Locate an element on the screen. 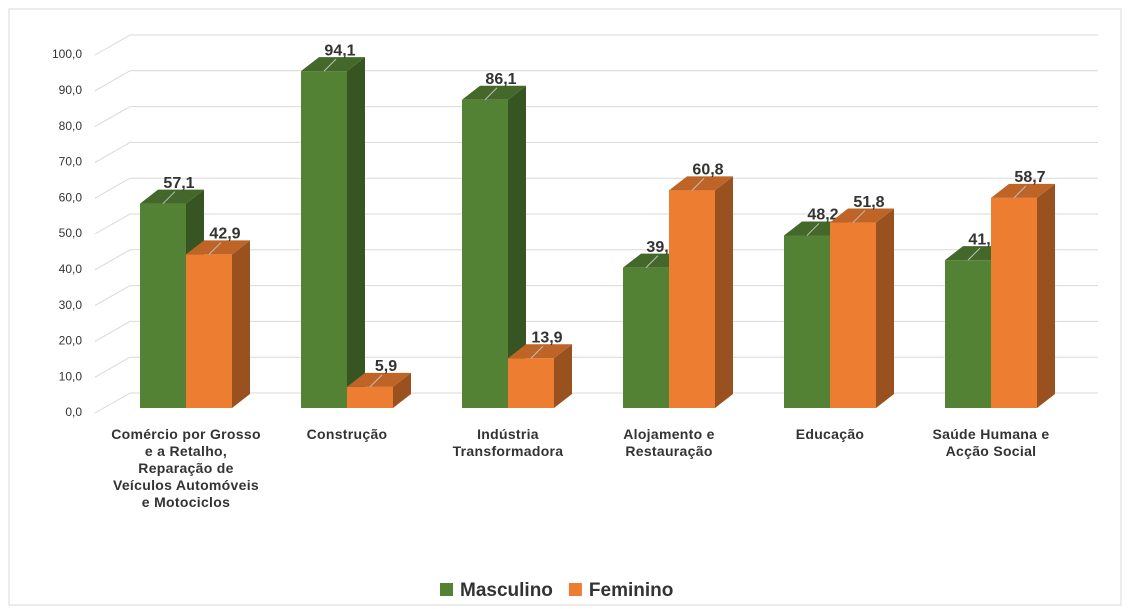 The width and height of the screenshot is (1131, 609). x-tick-label-box: Saúde Humana e Acção Social is located at coordinates (991, 442).